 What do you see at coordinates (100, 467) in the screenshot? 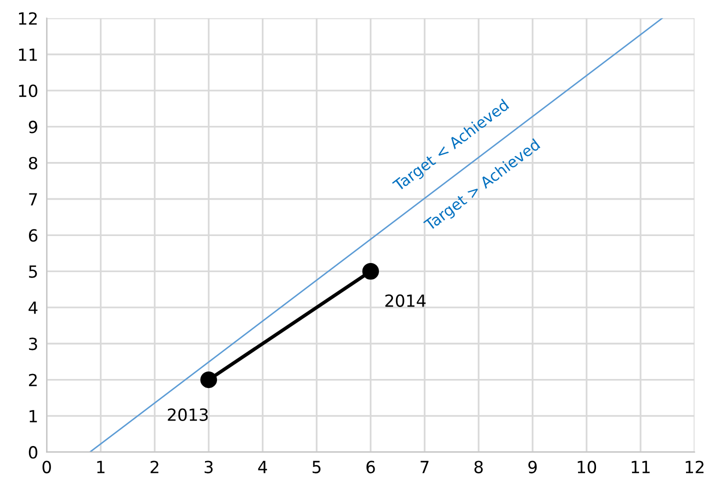
I see `x-tick-label: 1` at bounding box center [100, 467].